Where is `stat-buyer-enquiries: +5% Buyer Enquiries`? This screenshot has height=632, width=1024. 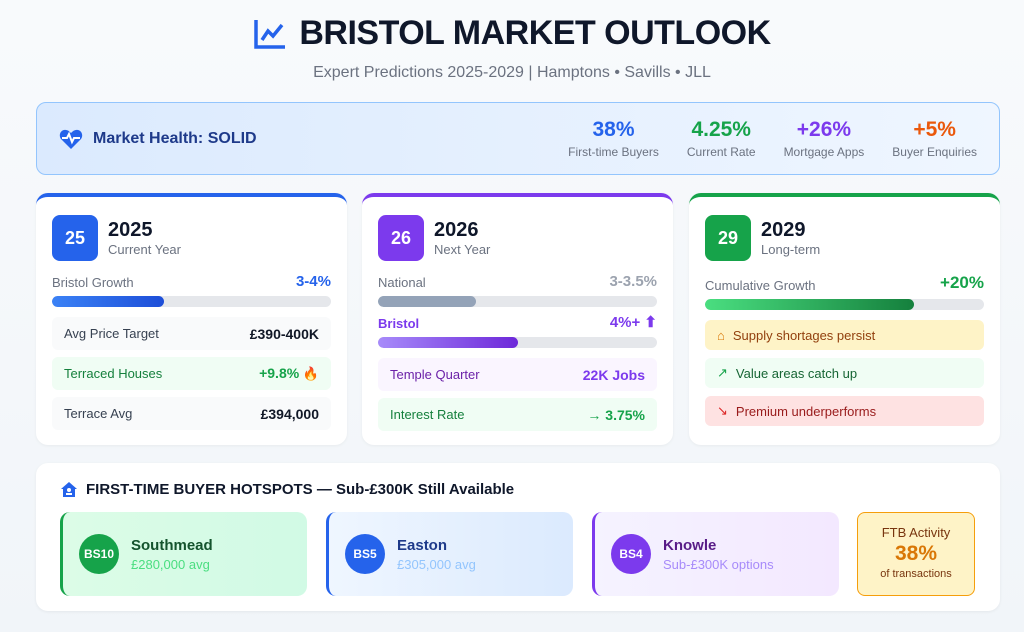 stat-buyer-enquiries: +5% Buyer Enquiries is located at coordinates (934, 138).